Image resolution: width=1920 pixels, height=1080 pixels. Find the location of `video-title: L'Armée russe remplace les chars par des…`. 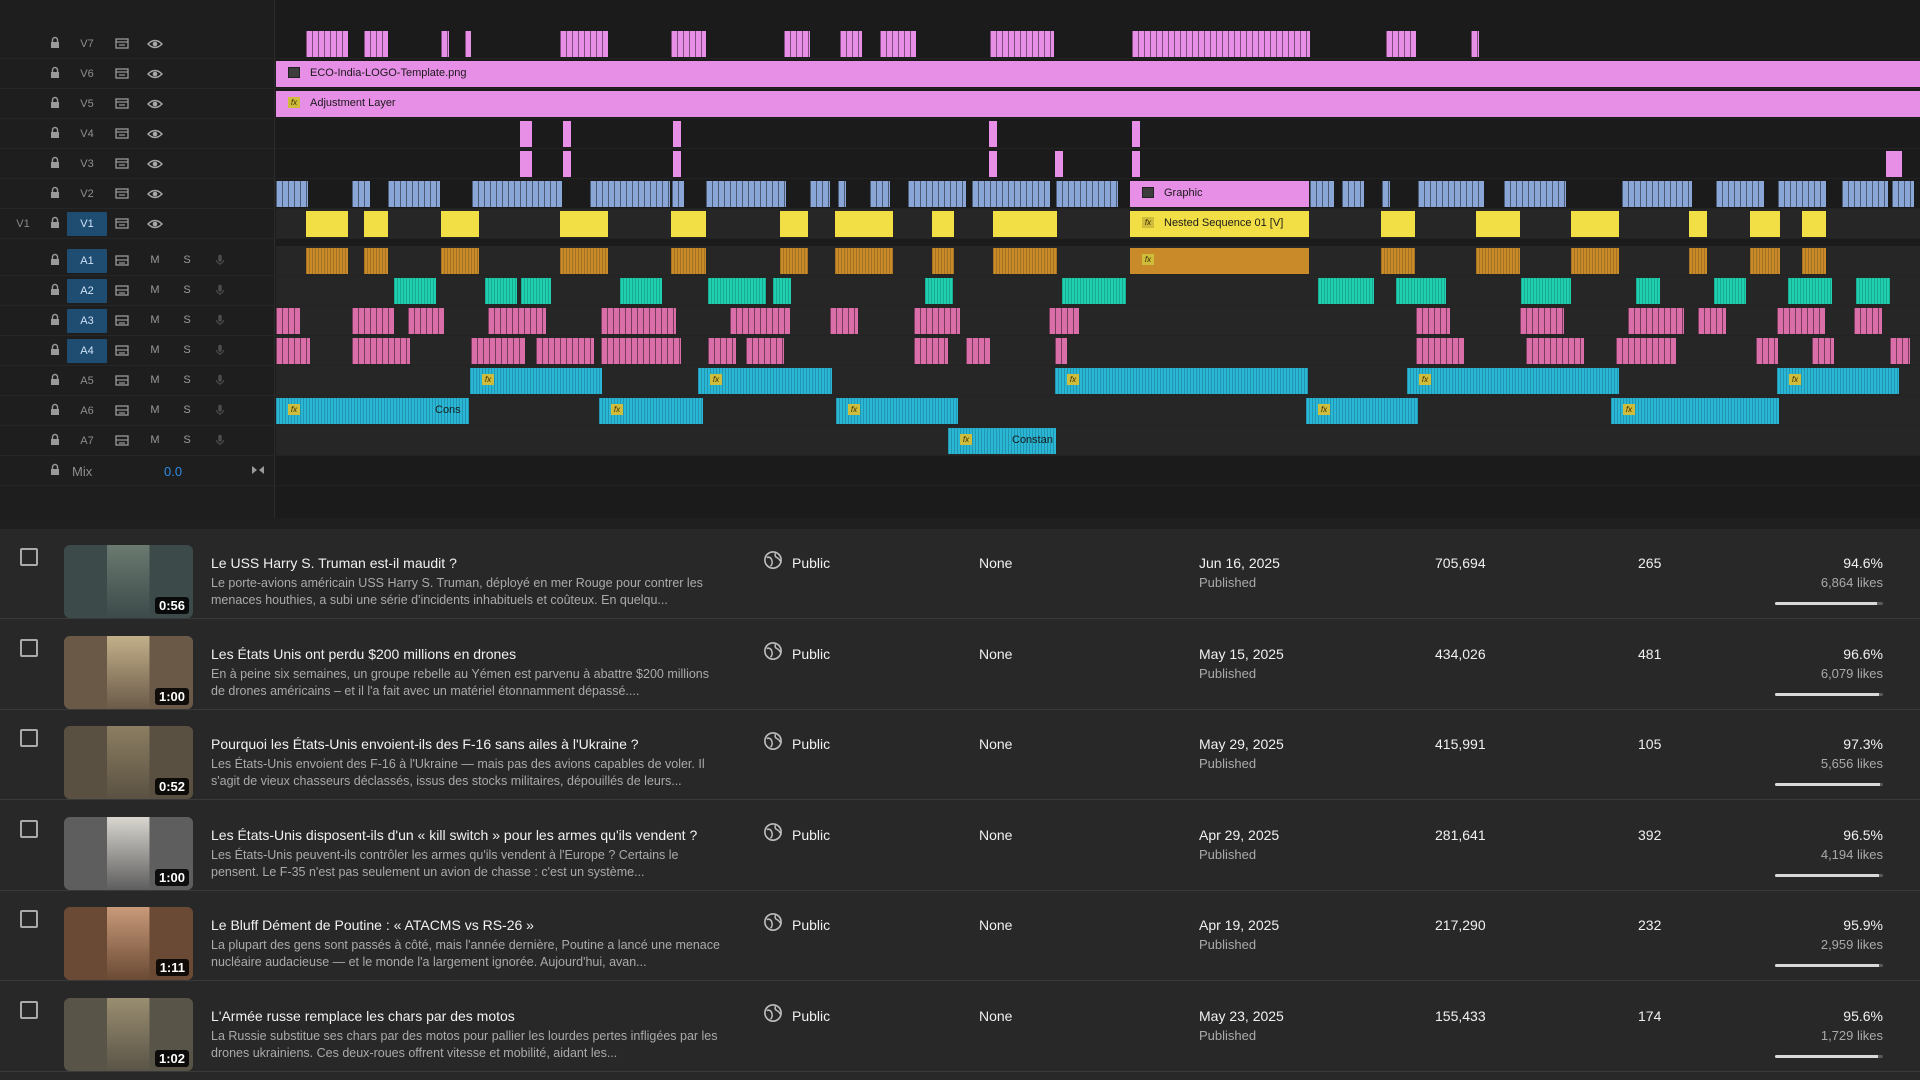

video-title: L'Armée russe remplace les chars par des… is located at coordinates (363, 1015).